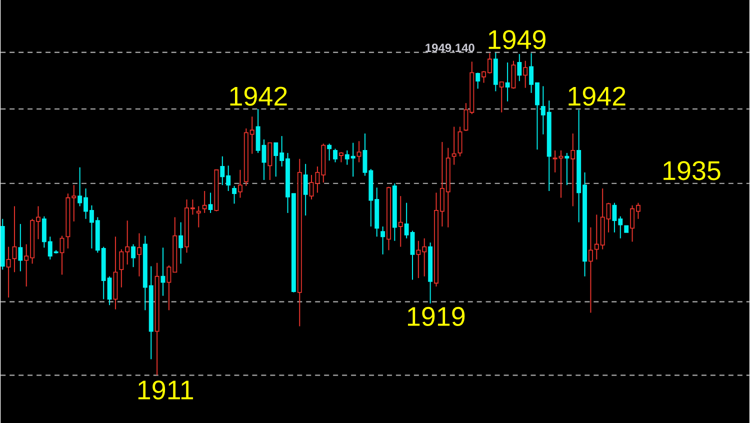 This screenshot has height=423, width=750. What do you see at coordinates (450, 47) in the screenshot?
I see `annotation: 1949.140` at bounding box center [450, 47].